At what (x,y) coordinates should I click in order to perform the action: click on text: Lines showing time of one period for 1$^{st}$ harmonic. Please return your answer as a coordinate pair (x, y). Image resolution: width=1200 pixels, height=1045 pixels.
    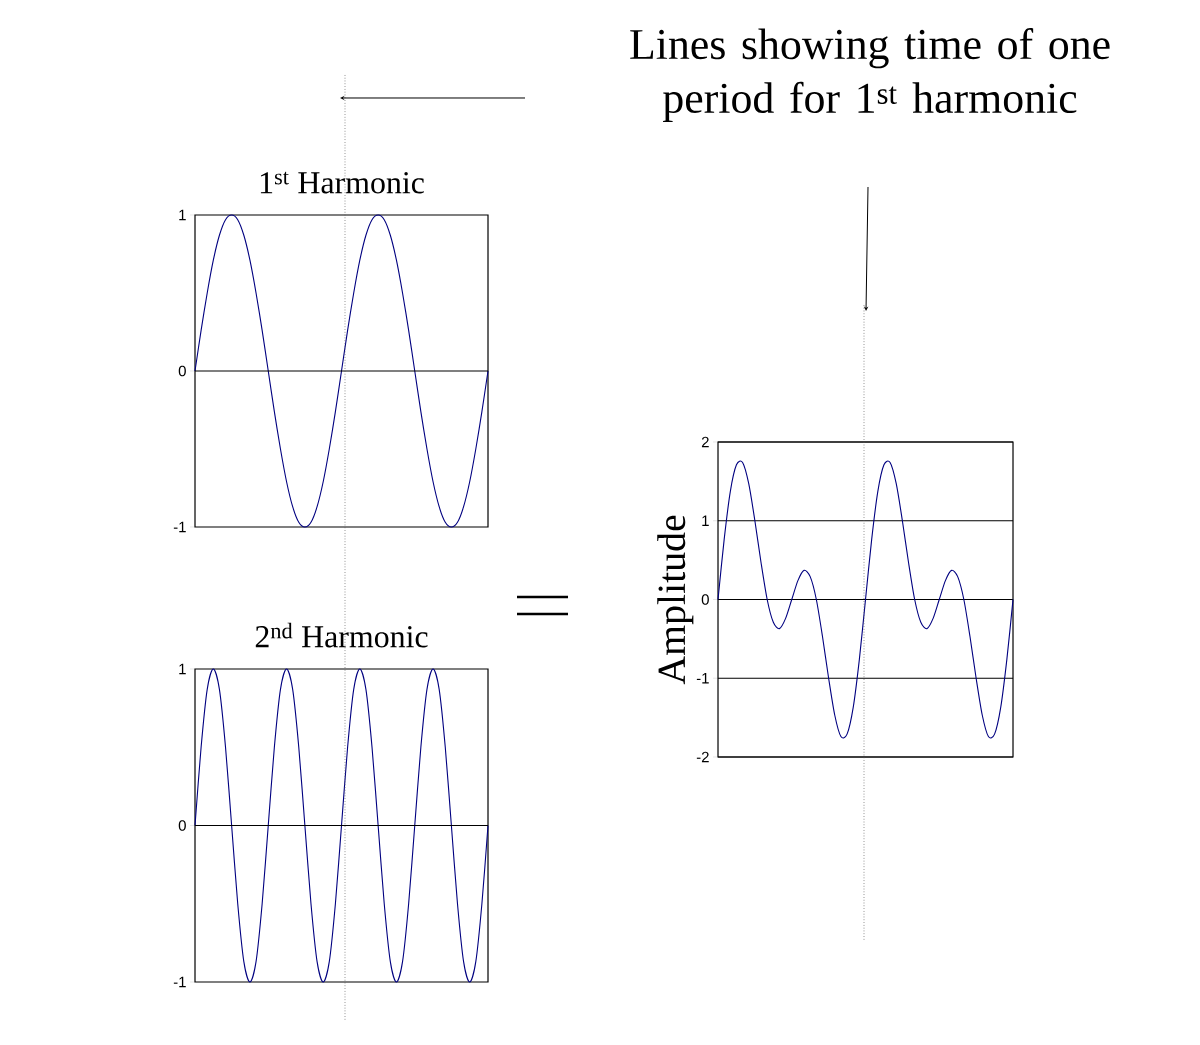
    Looking at the image, I should click on (870, 74).